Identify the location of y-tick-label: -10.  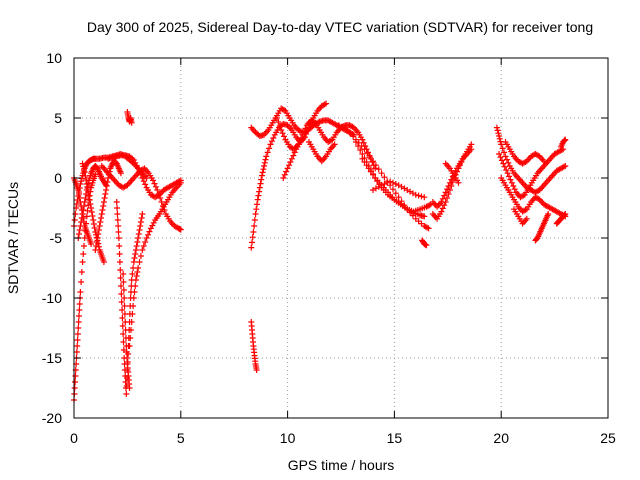
(52, 298).